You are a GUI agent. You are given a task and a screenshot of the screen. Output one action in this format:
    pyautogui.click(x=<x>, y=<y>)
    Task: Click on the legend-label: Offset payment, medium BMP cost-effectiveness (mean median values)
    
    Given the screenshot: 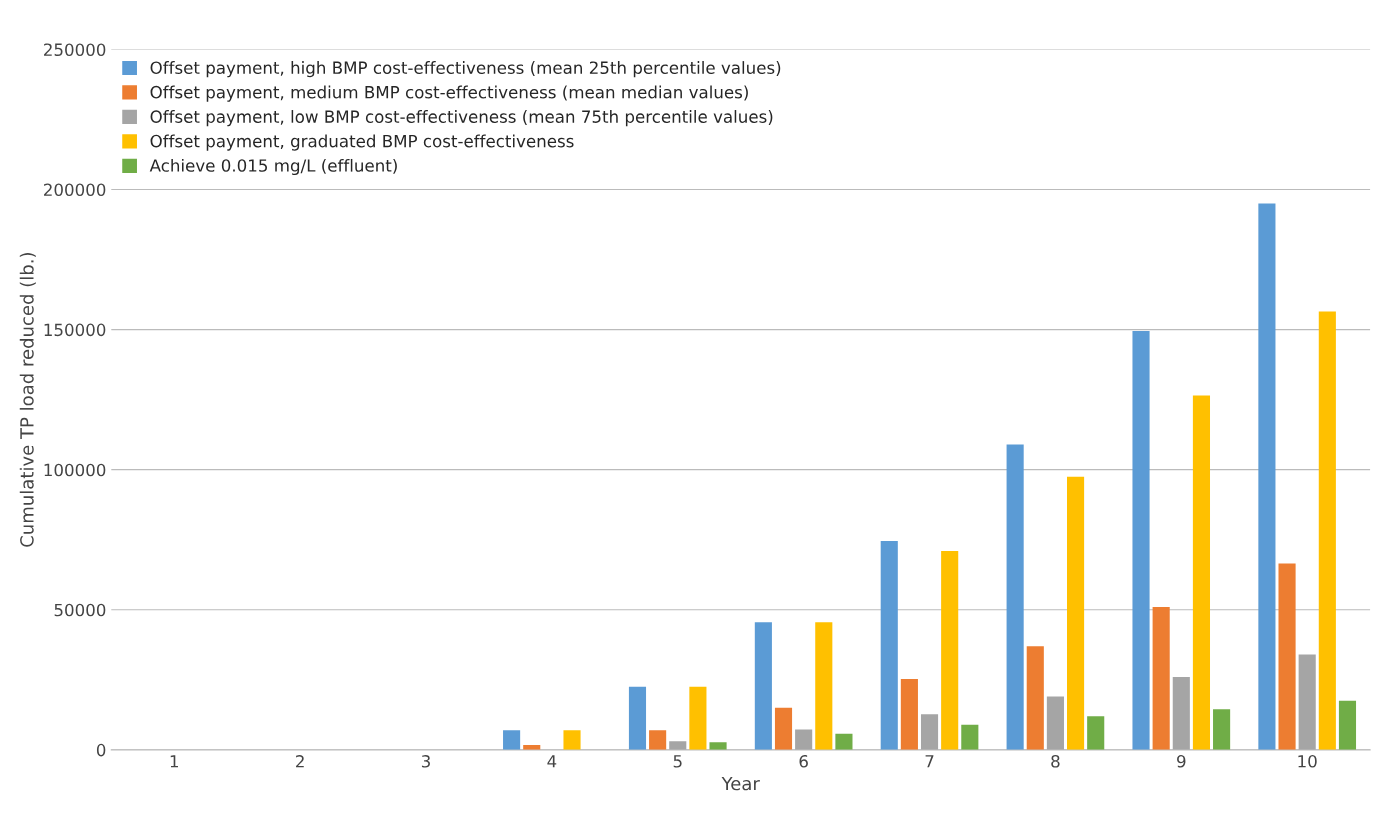 What is the action you would take?
    pyautogui.click(x=449, y=93)
    